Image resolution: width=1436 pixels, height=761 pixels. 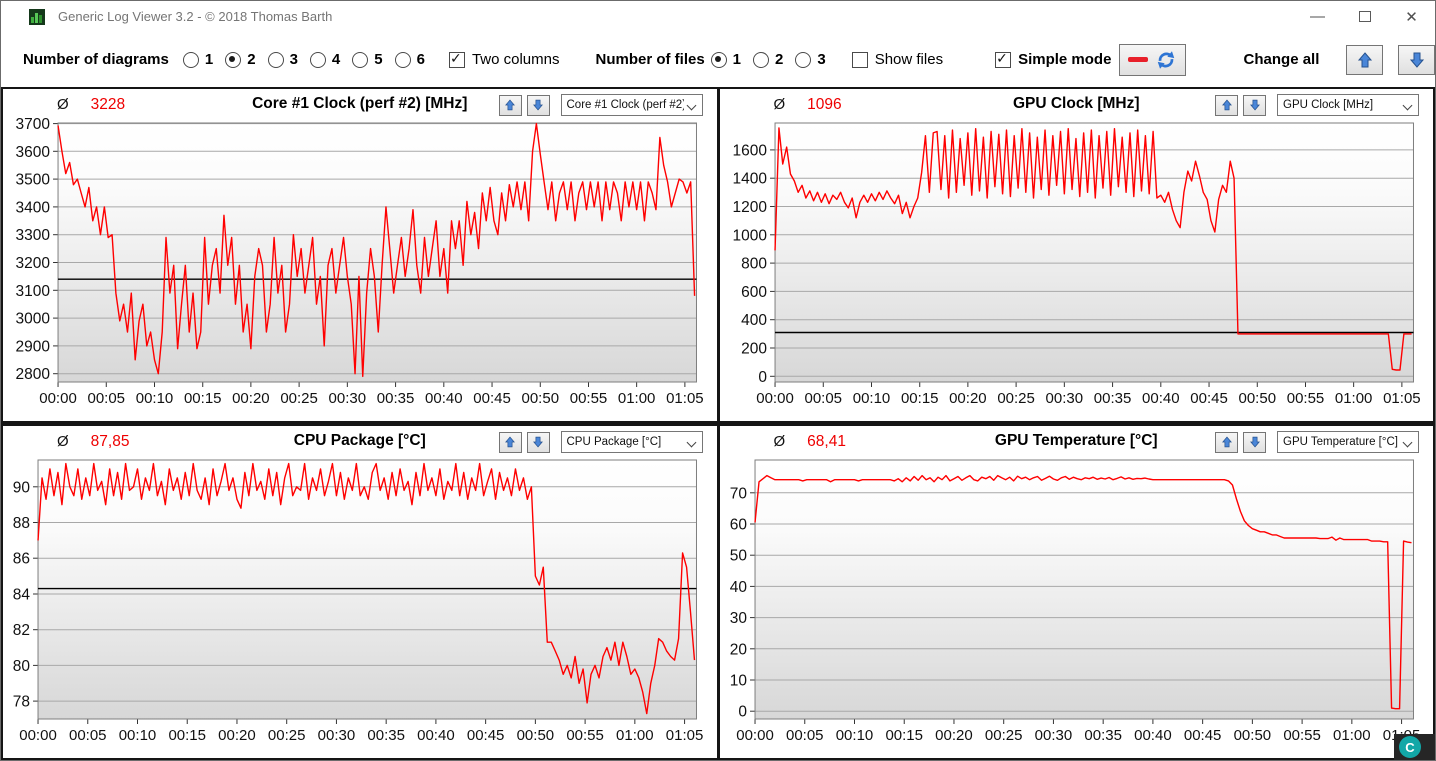 I want to click on svg-text: 00:10, so click(x=155, y=398).